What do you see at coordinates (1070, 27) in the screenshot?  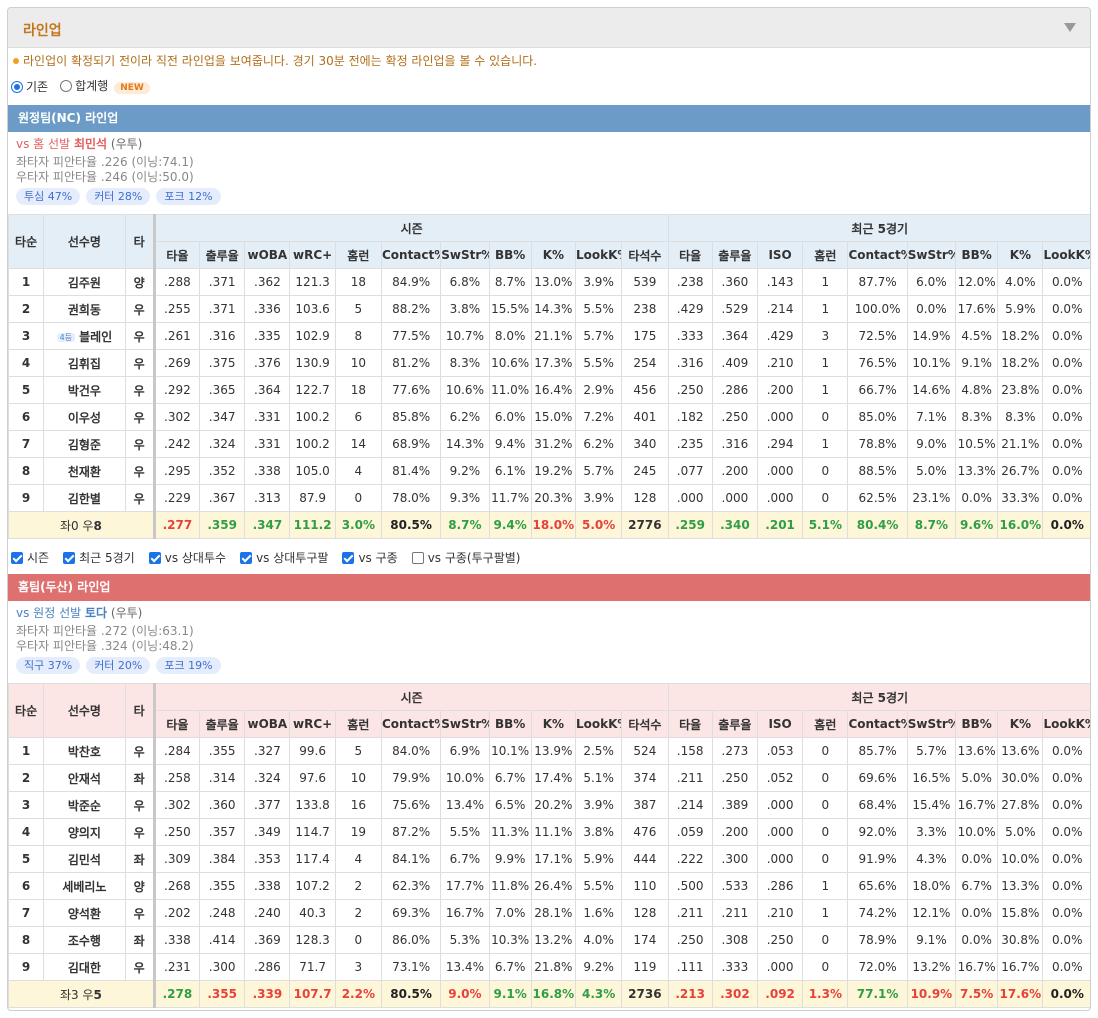 I see `collapse-arrow` at bounding box center [1070, 27].